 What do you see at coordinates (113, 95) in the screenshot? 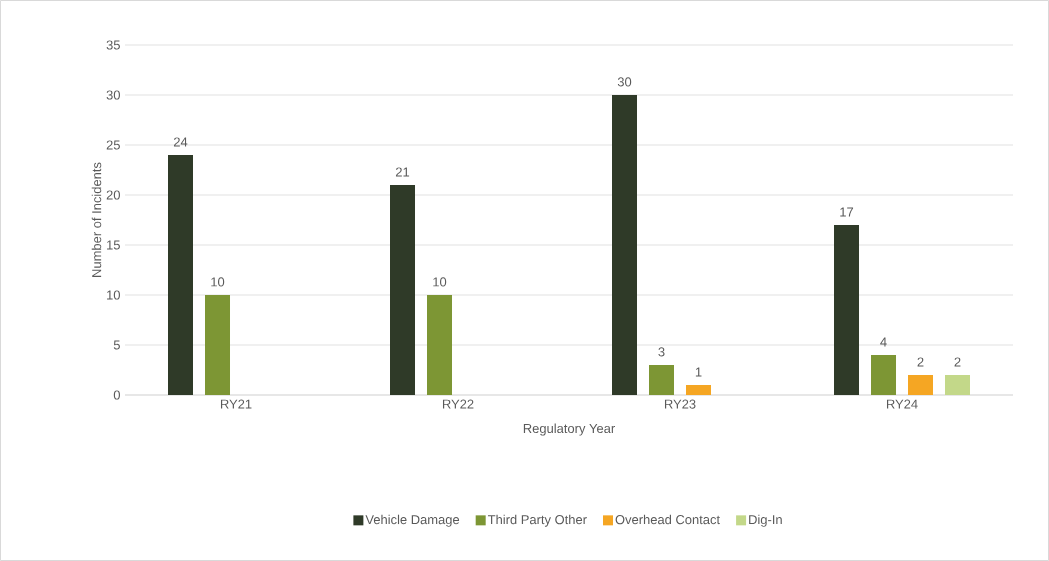
I see `y-tick-label: 30` at bounding box center [113, 95].